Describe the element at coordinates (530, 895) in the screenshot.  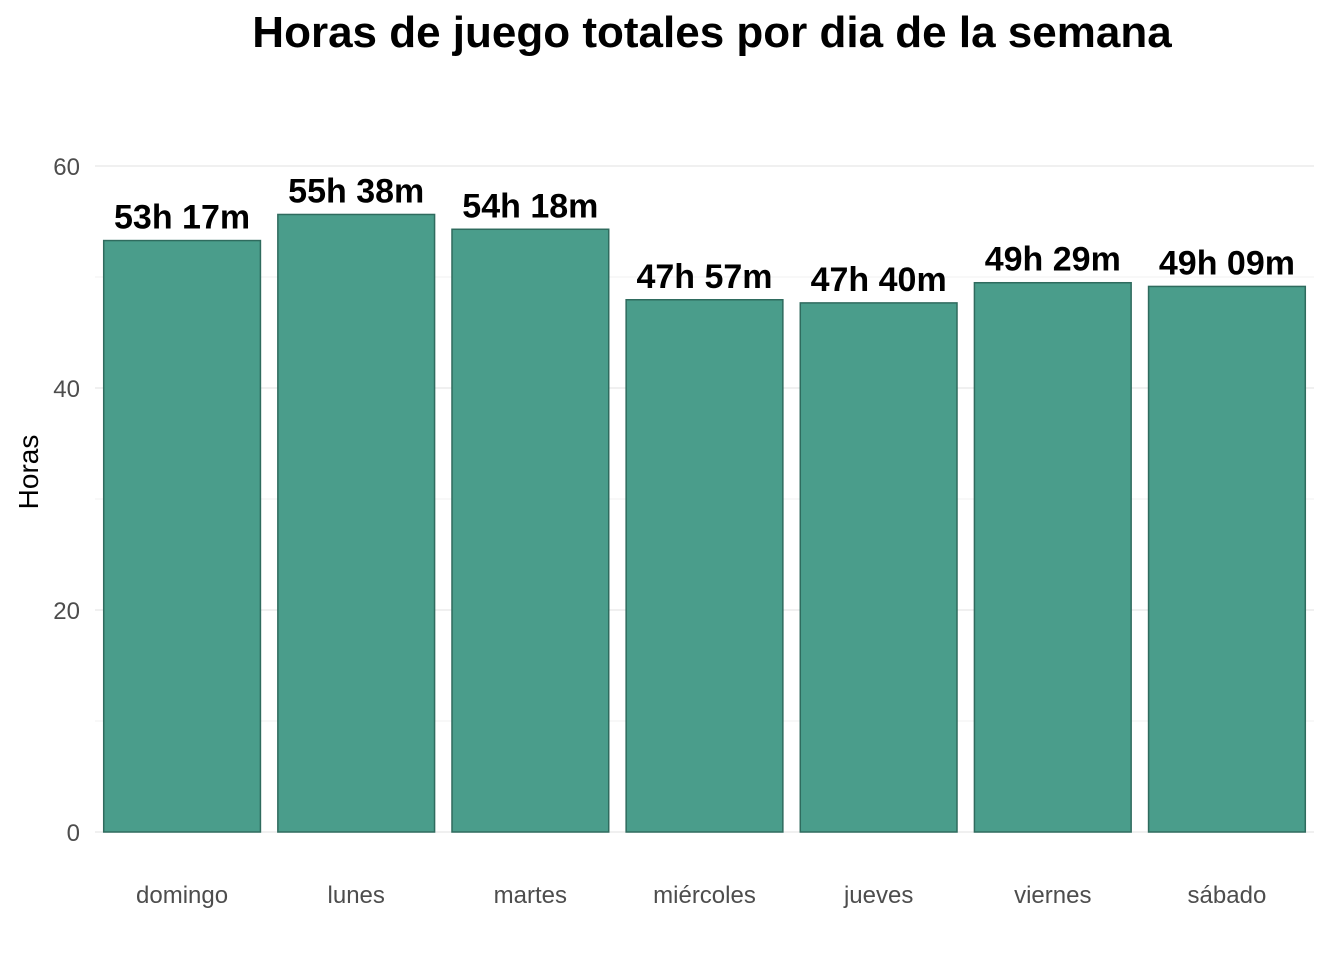
I see `x-tick-label: martes` at that location.